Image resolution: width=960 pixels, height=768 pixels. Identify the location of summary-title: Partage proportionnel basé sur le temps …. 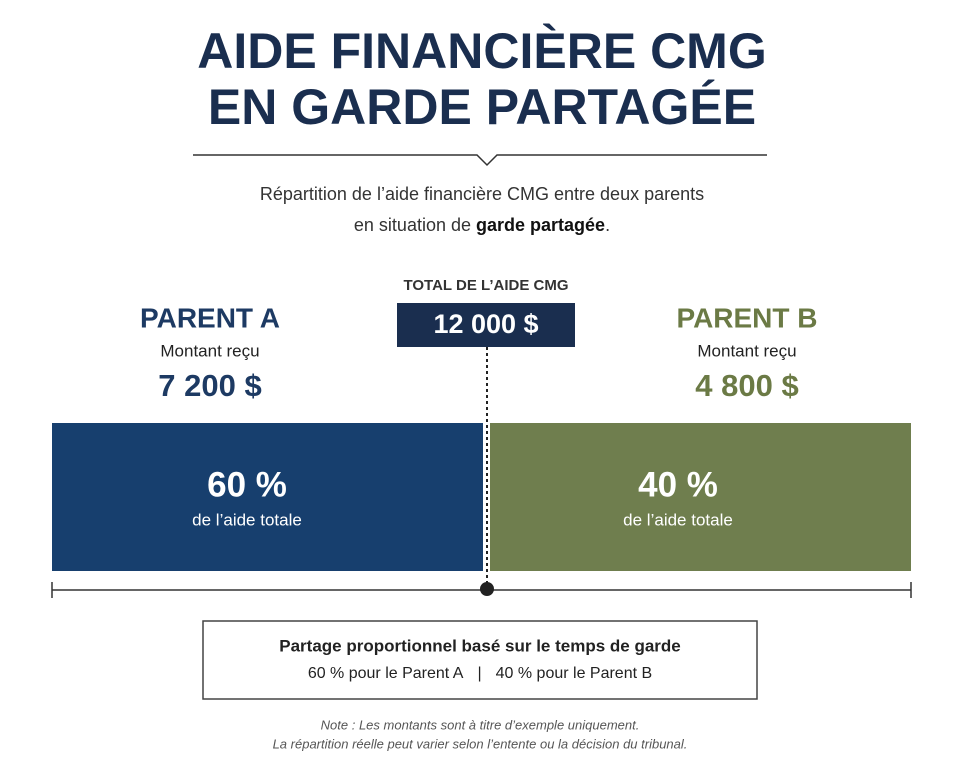
(480, 645).